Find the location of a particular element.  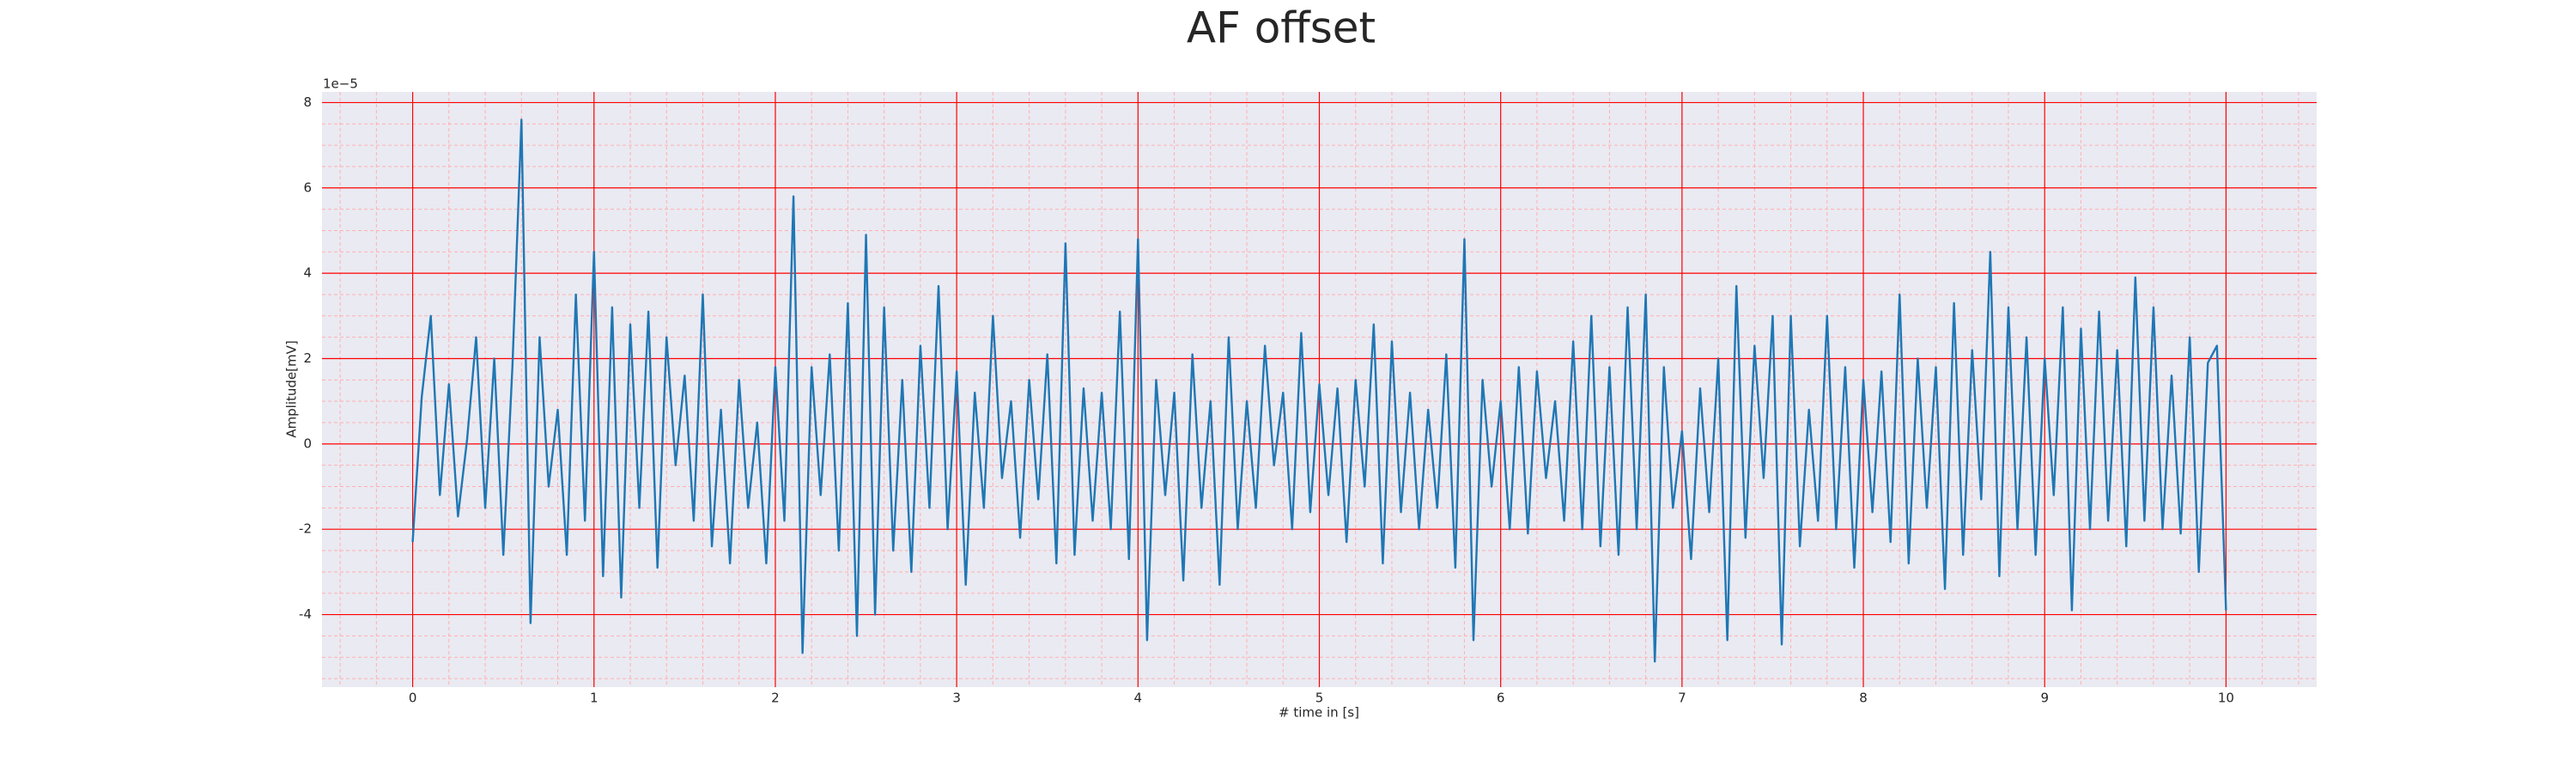

x-tick-label: 5 is located at coordinates (1319, 698).